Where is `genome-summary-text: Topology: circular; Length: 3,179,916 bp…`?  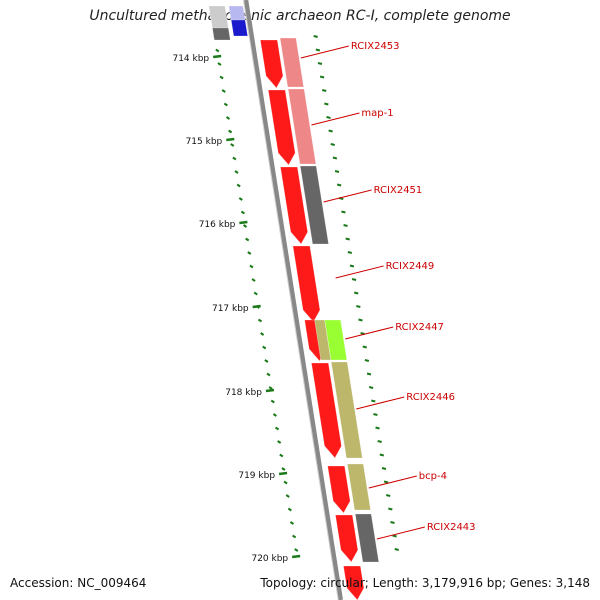
genome-summary-text: Topology: circular; Length: 3,179,916 bp… is located at coordinates (425, 583).